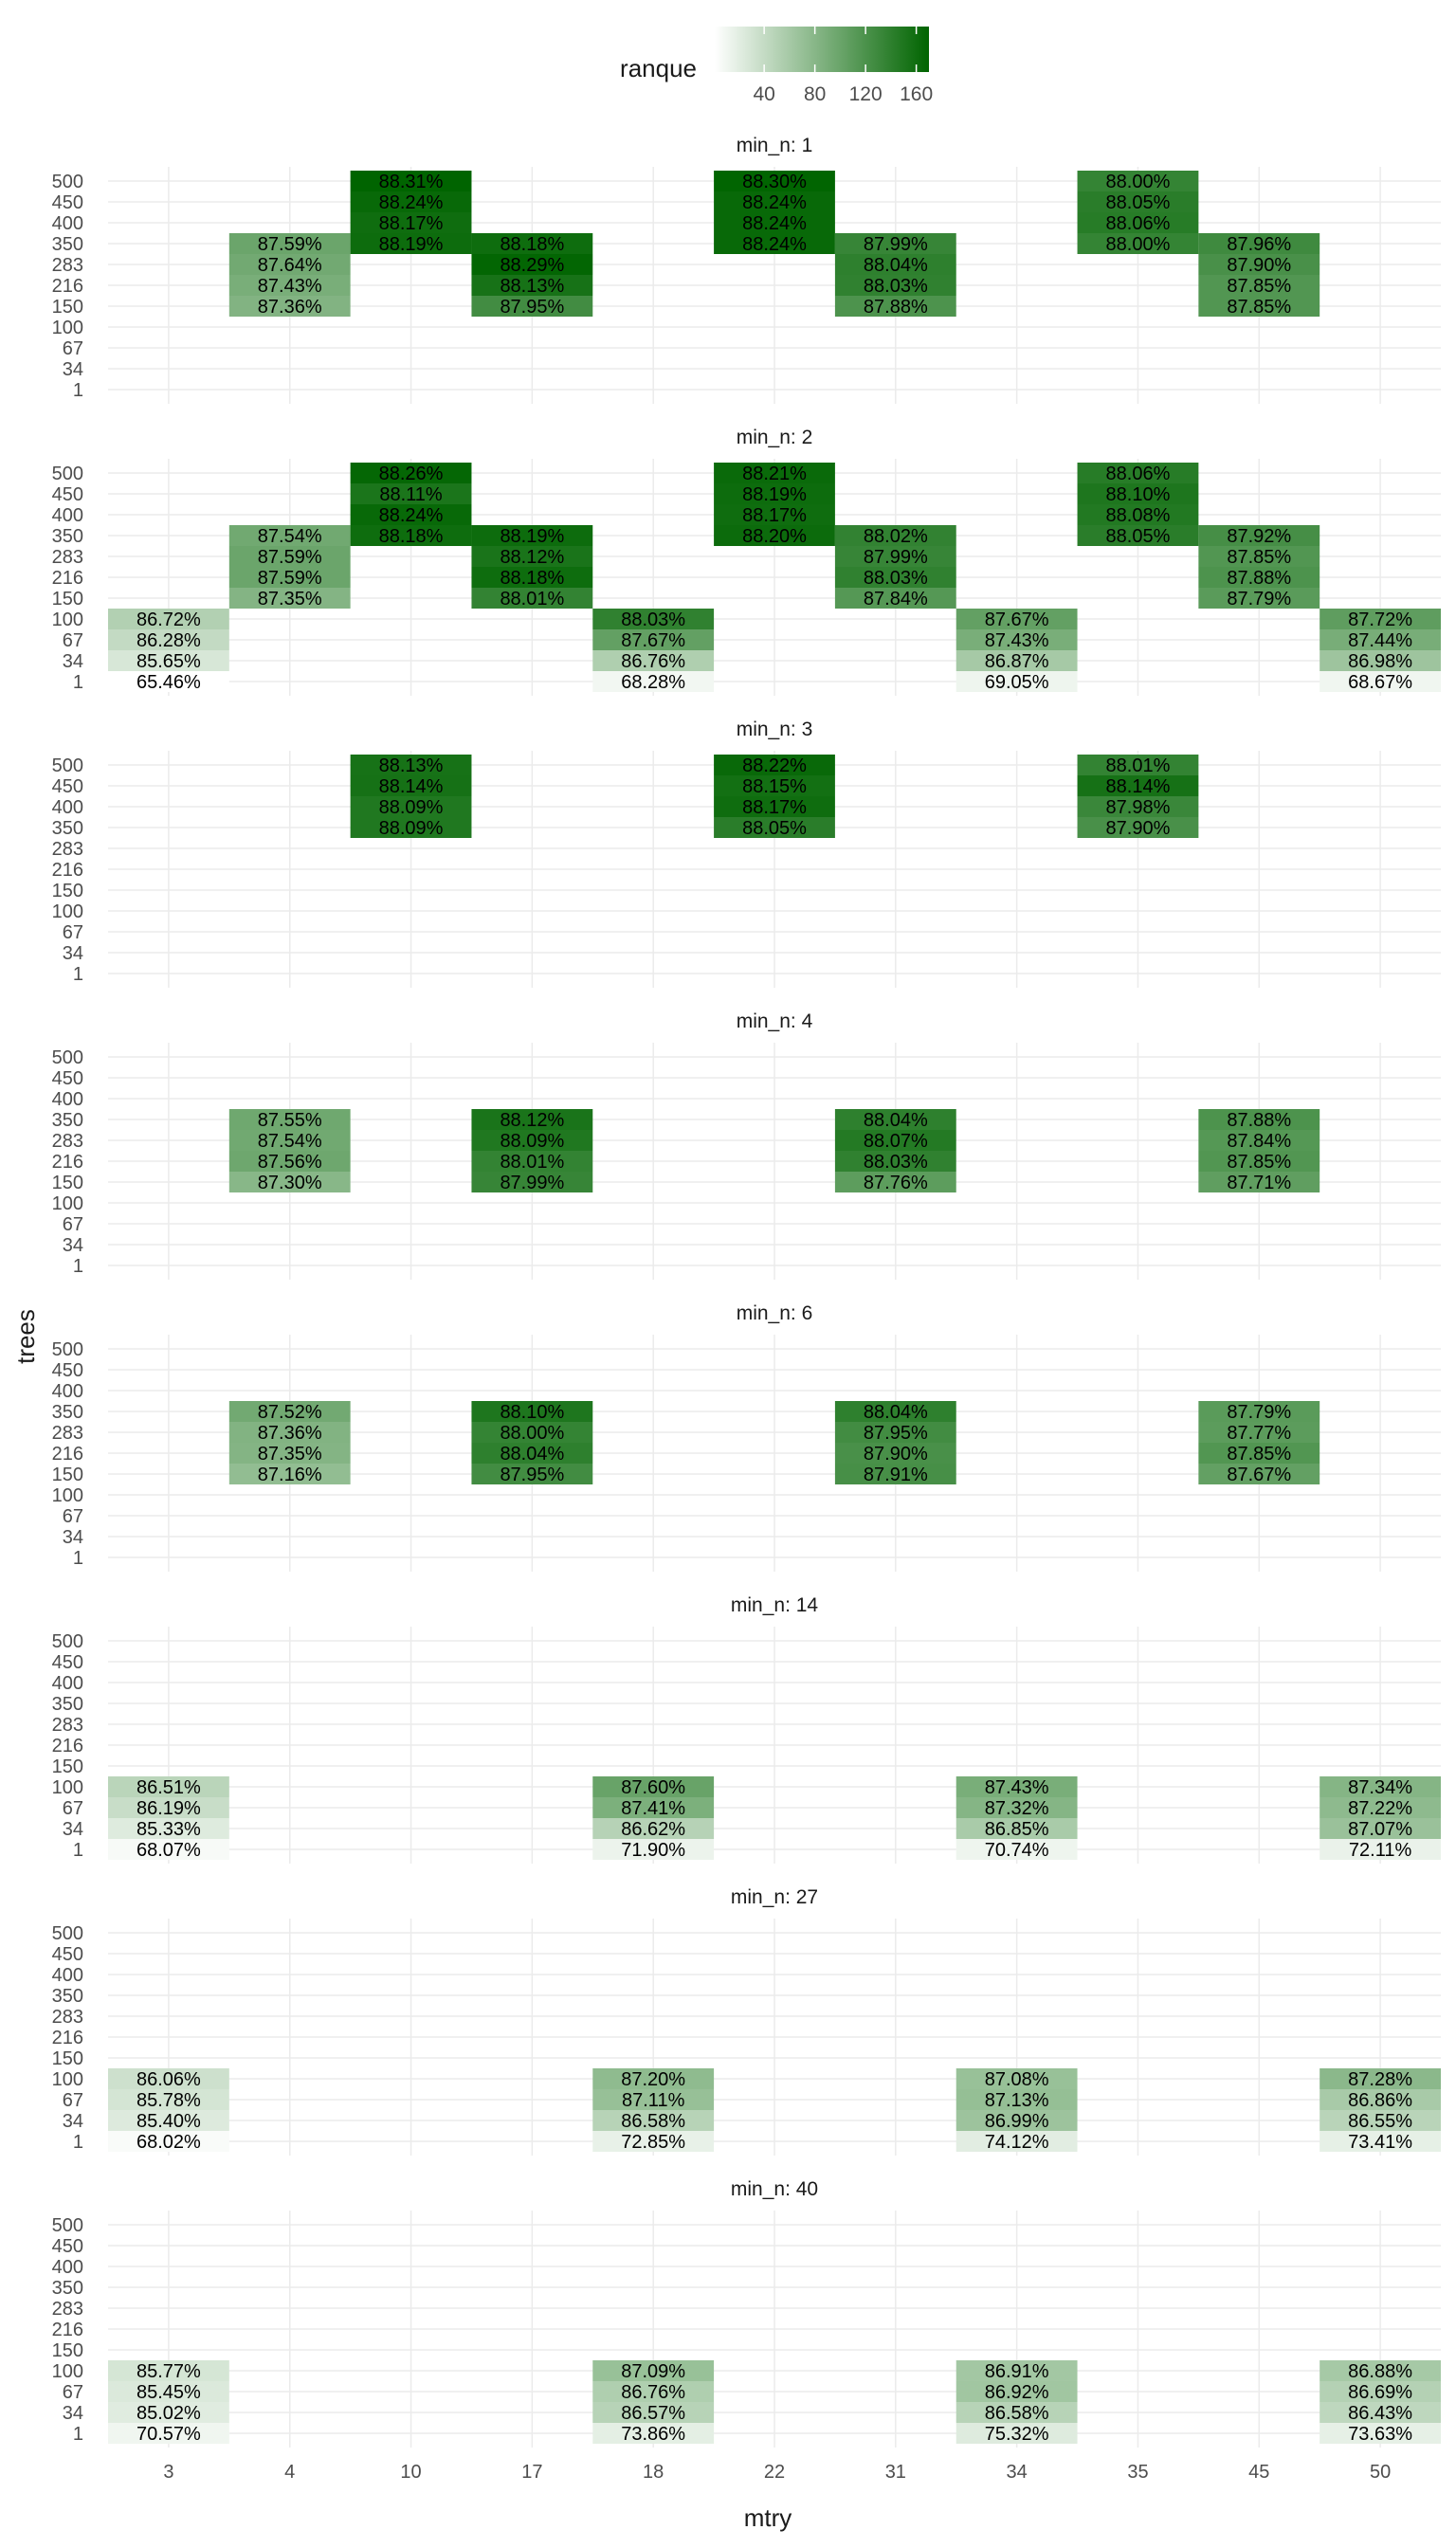 The width and height of the screenshot is (1456, 2548). I want to click on x-tick-label: 31, so click(895, 2472).